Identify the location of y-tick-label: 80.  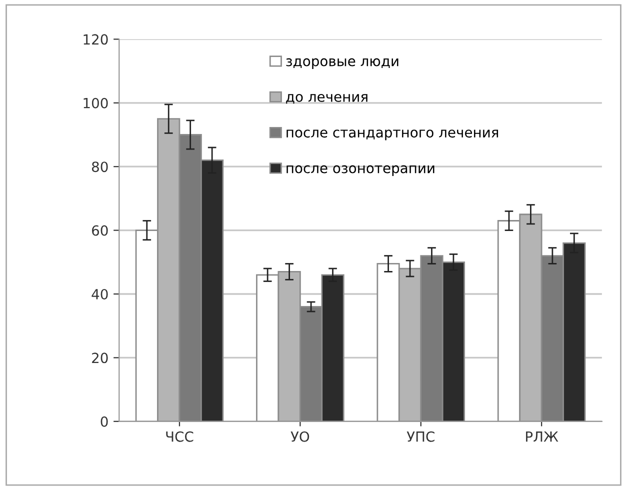
(100, 167).